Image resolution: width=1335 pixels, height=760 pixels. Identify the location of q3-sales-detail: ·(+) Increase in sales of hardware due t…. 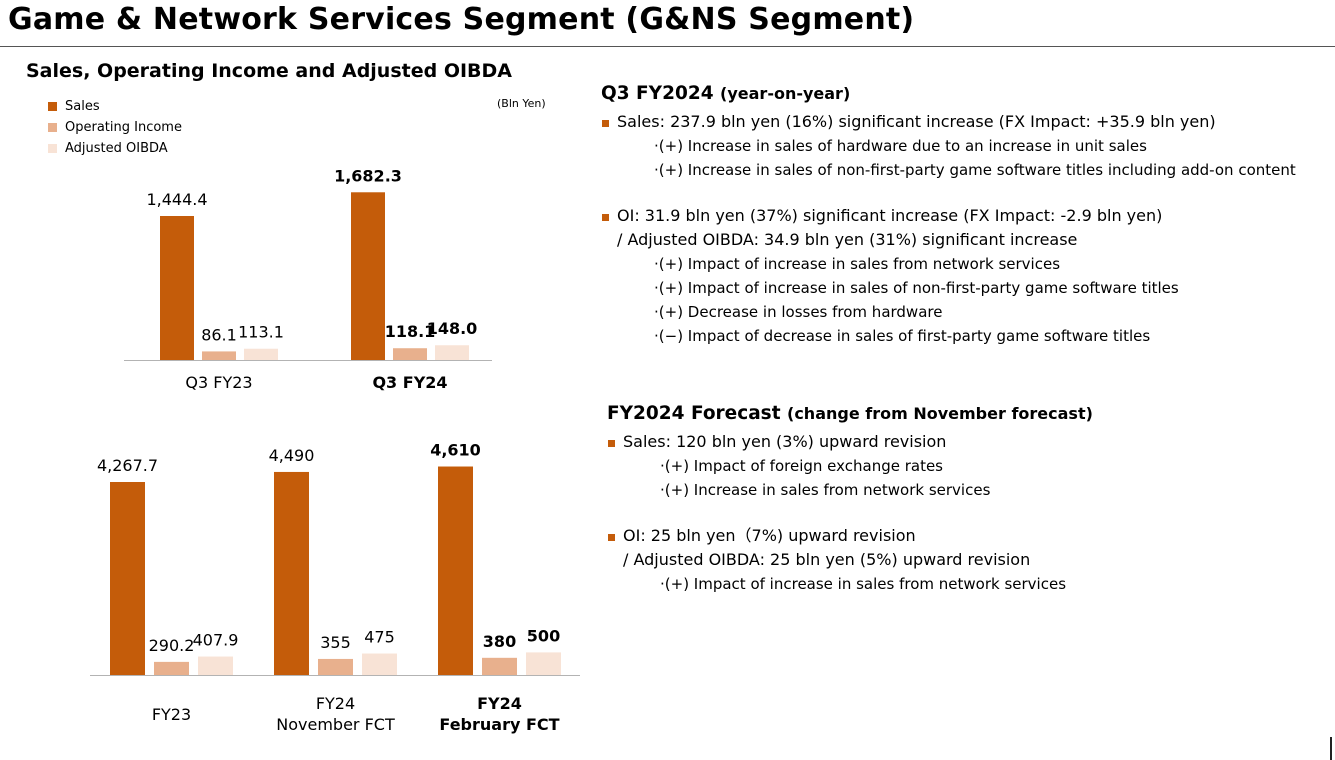
(900, 146).